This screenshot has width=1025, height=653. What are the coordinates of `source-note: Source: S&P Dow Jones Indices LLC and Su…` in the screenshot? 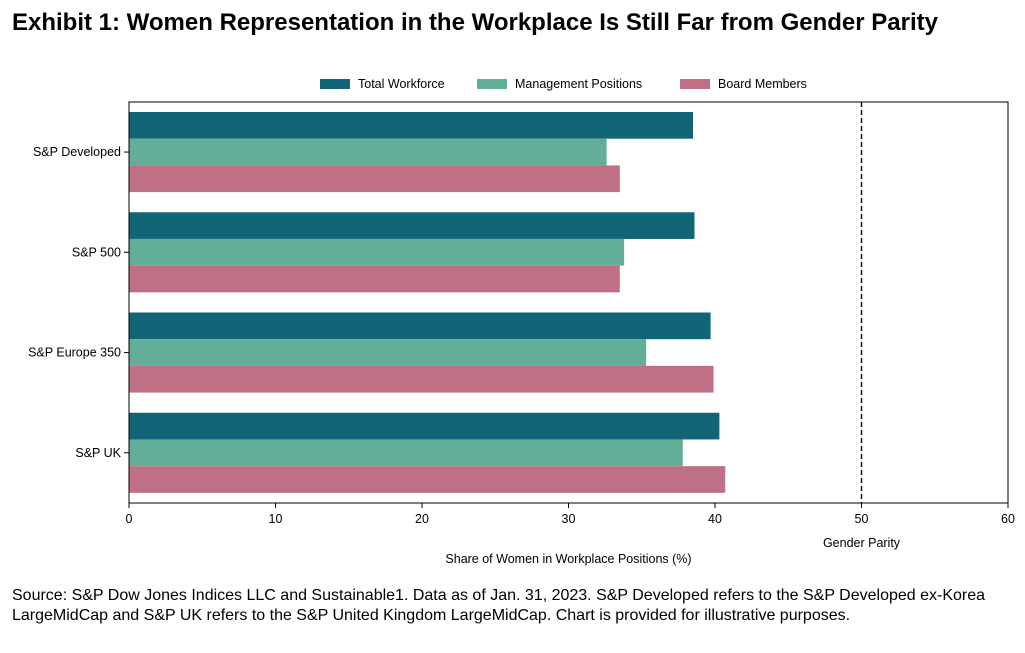 It's located at (499, 605).